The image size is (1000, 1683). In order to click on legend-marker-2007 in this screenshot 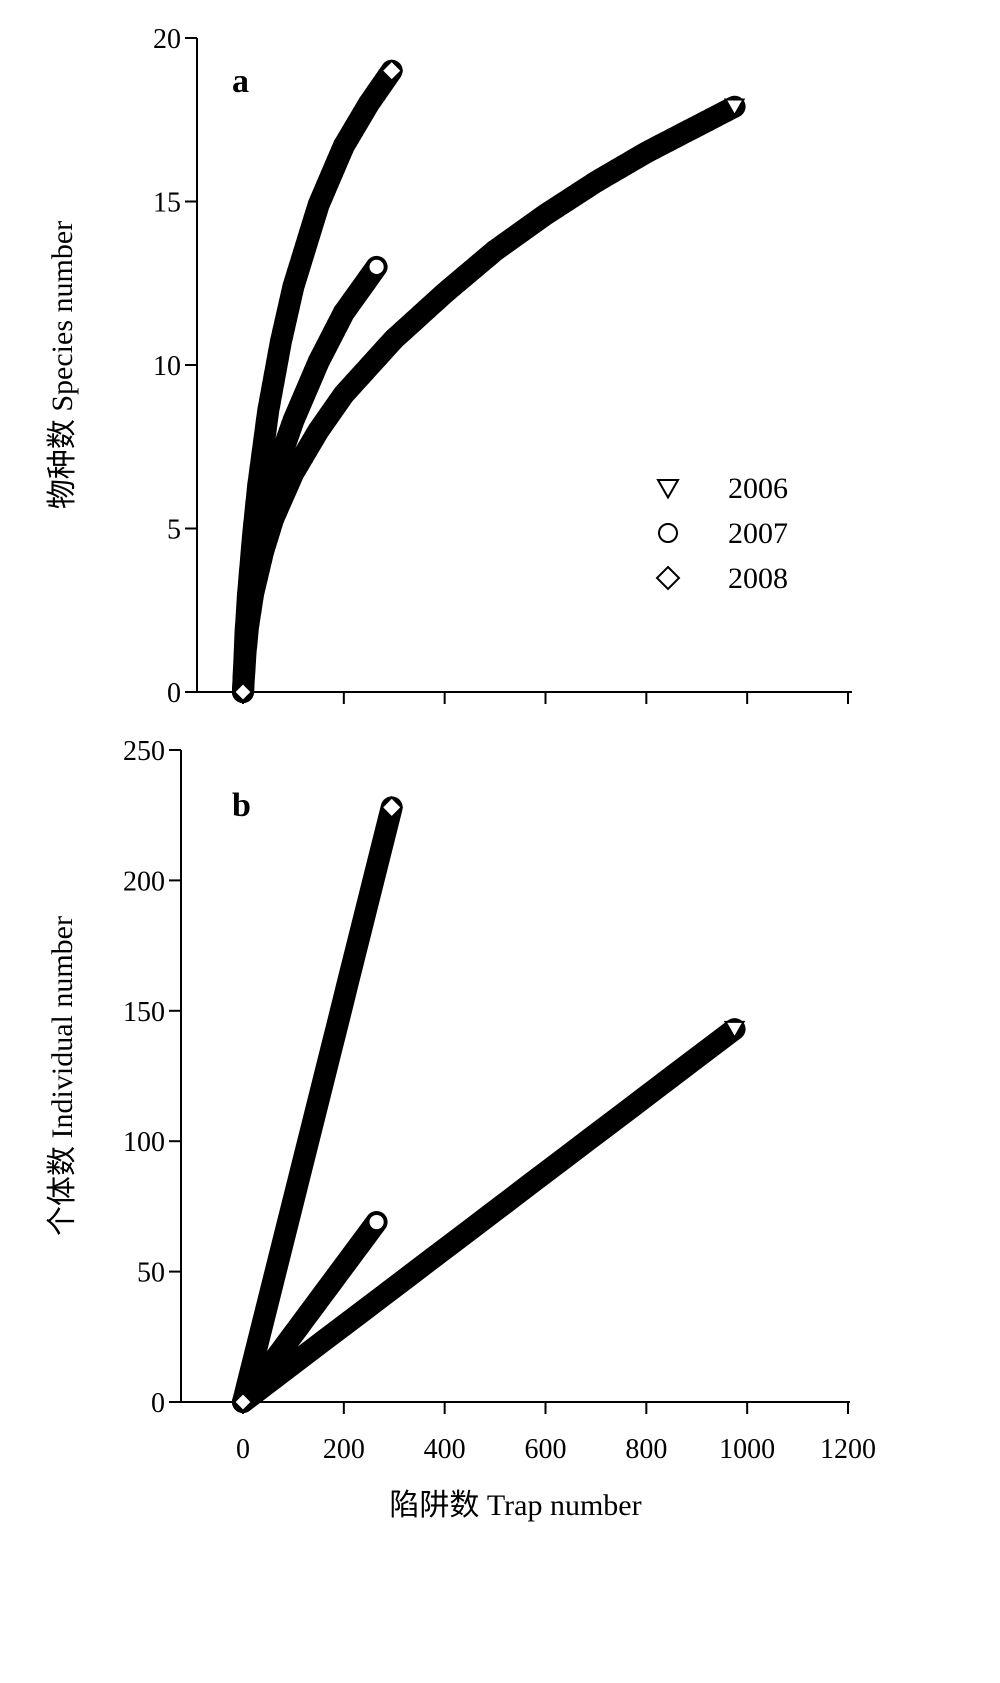, I will do `click(668, 533)`.